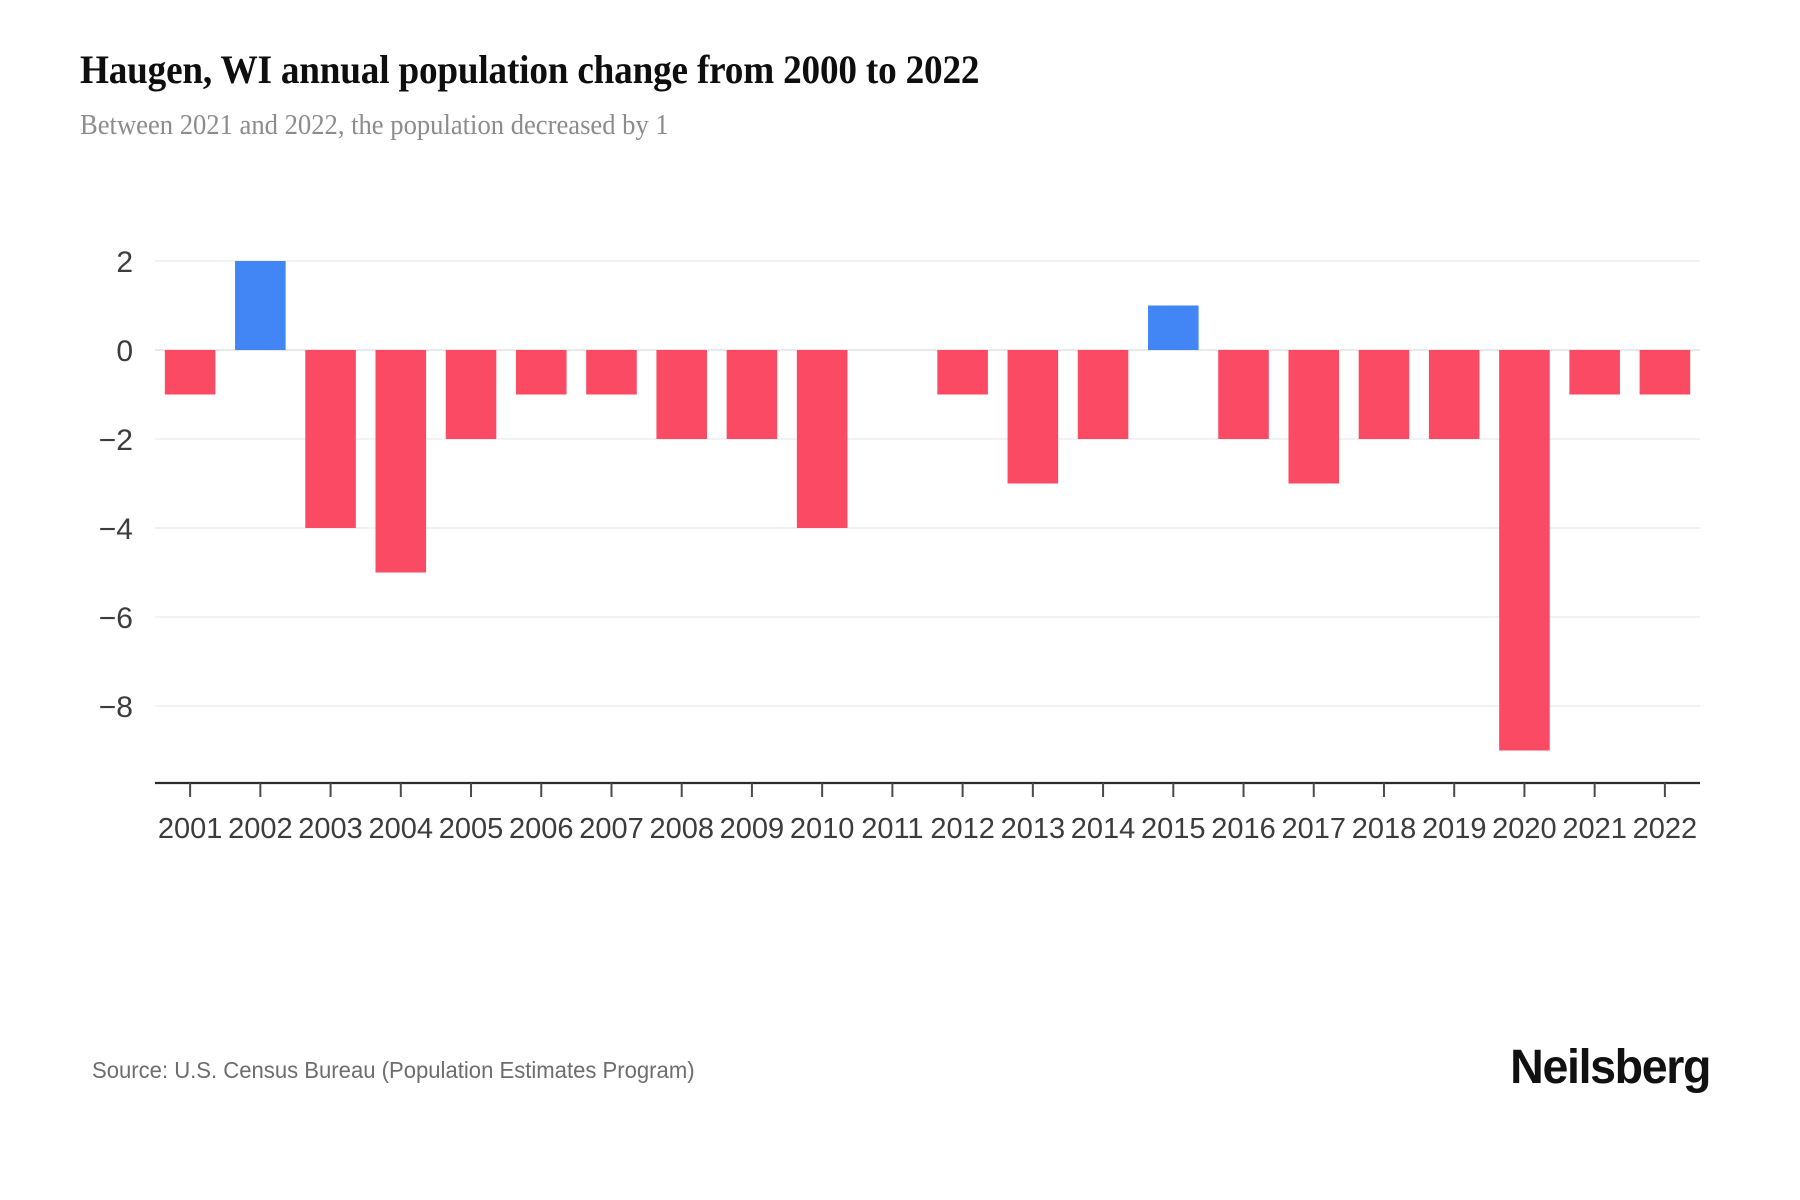 This screenshot has height=1200, width=1800. I want to click on y-axis-tick-label: −8, so click(116, 707).